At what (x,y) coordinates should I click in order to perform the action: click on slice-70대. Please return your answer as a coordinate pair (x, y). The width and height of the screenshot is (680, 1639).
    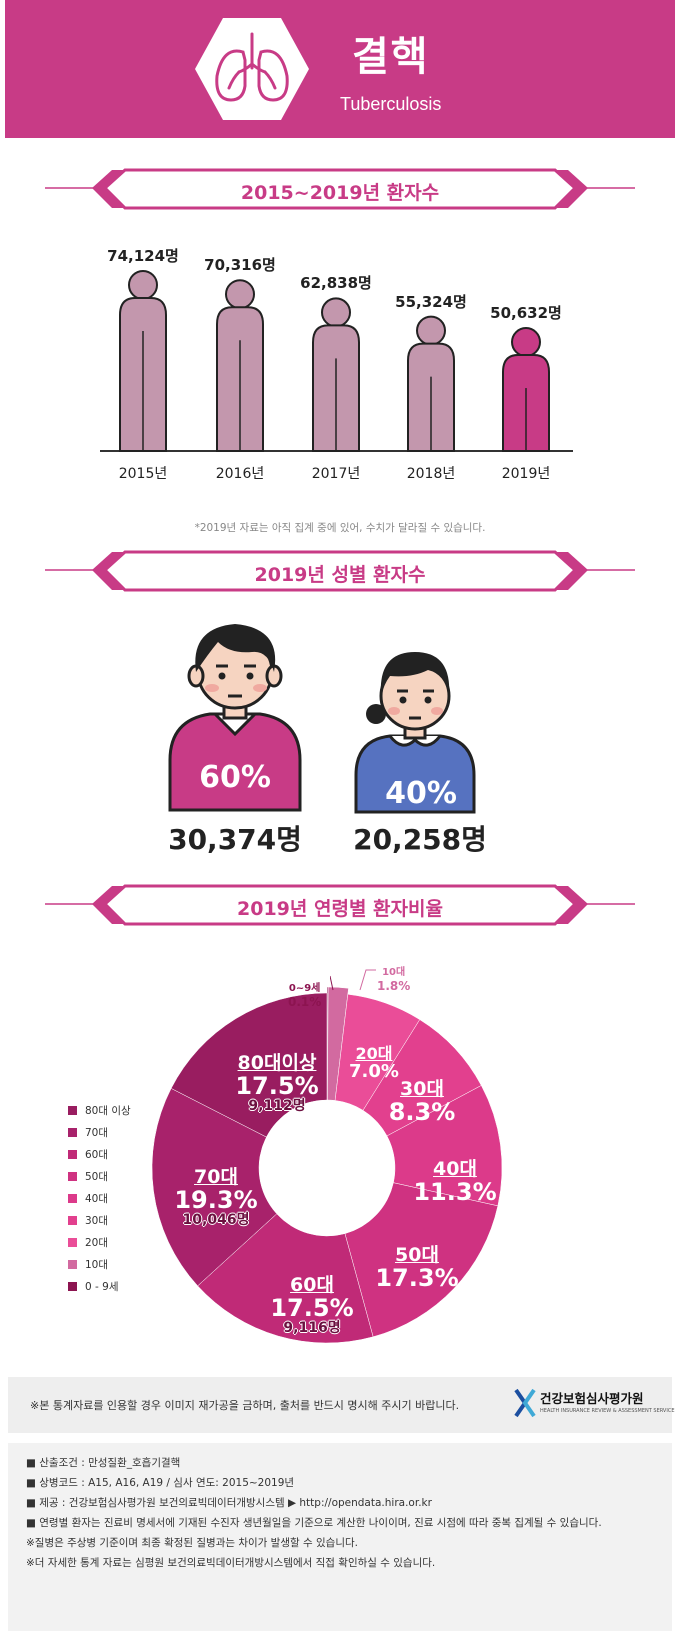
    Looking at the image, I should click on (214, 1187).